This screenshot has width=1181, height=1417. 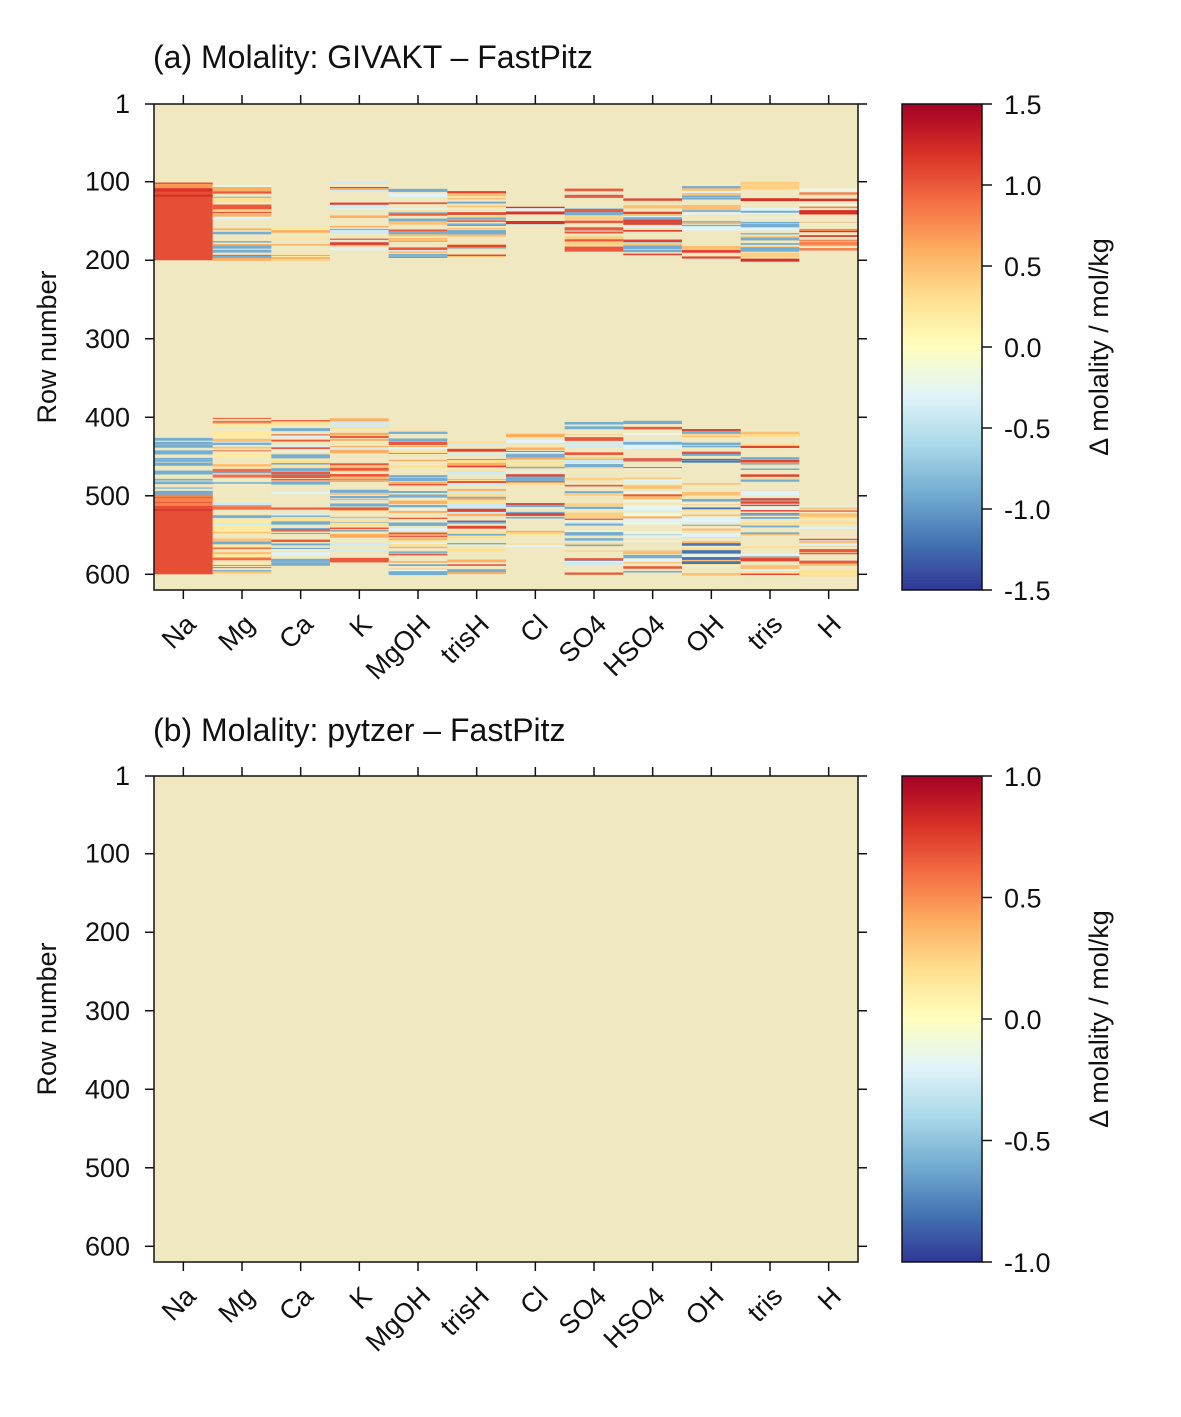 I want to click on x-tick-label: K, so click(x=361, y=1298).